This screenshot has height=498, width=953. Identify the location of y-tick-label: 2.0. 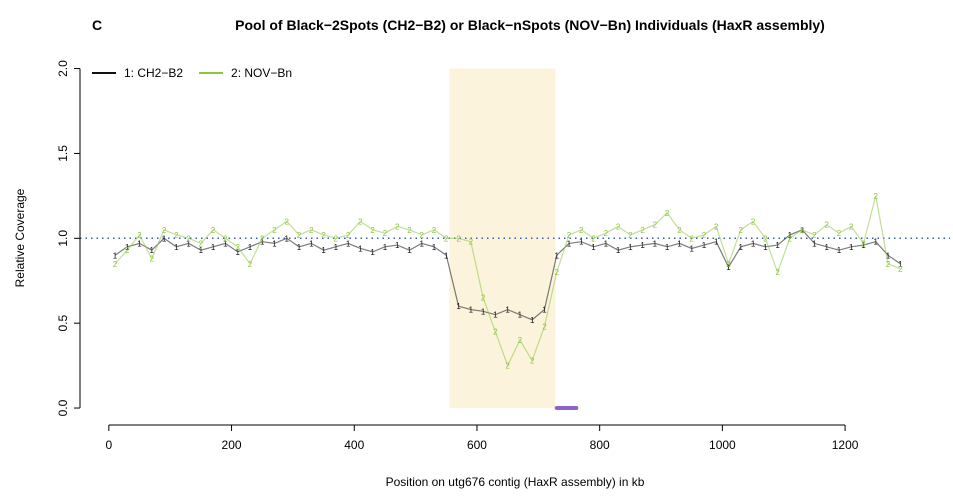
(63, 68).